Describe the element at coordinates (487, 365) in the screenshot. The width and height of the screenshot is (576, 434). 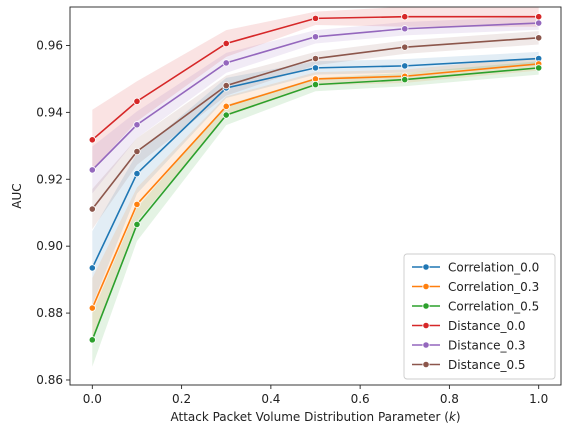
I see `legend-entry-label: Distance_0.5` at that location.